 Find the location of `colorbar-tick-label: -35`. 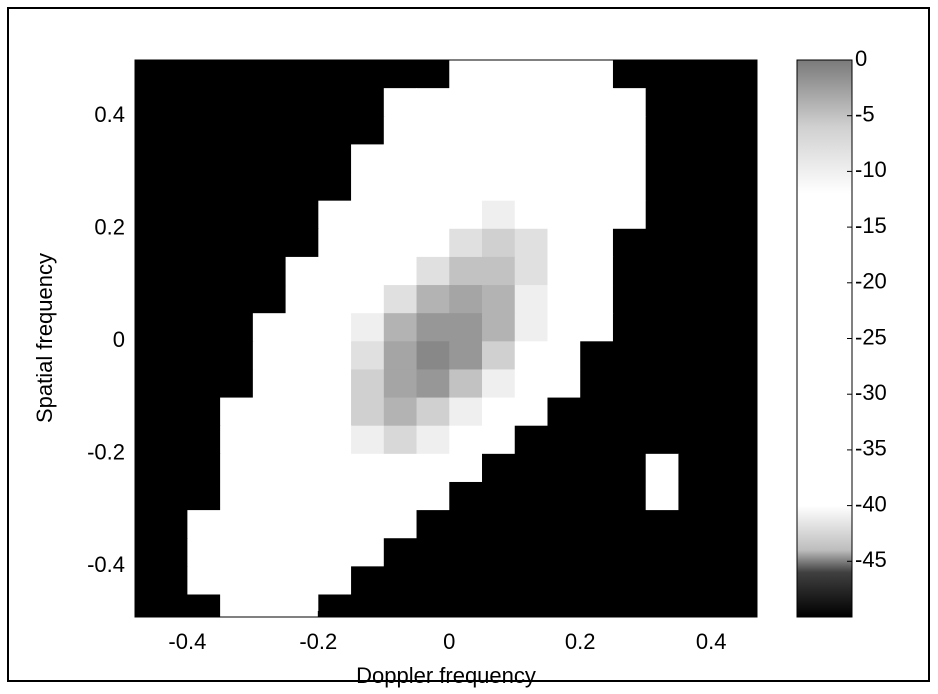

colorbar-tick-label: -35 is located at coordinates (871, 448).